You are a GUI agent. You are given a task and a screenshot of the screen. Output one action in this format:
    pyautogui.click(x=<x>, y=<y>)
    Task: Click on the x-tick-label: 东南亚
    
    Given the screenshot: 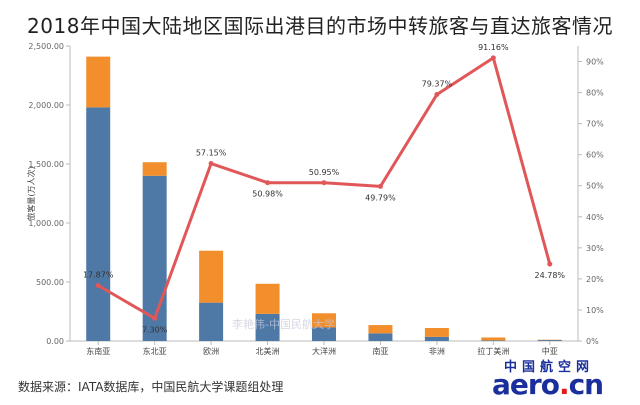 What is the action you would take?
    pyautogui.click(x=98, y=351)
    